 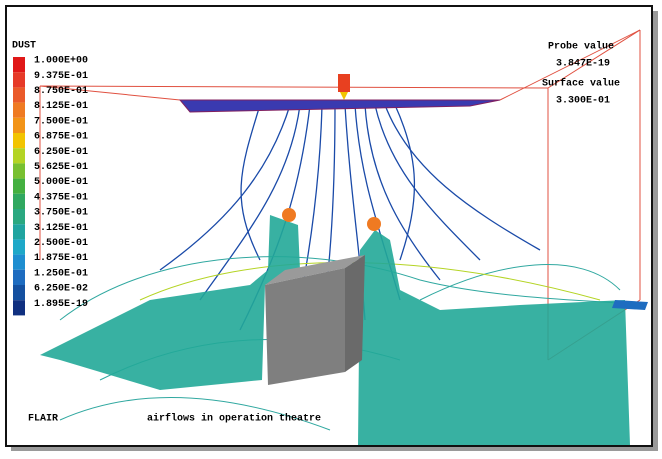 What do you see at coordinates (61, 182) in the screenshot?
I see `legend-label: 5.000E-01` at bounding box center [61, 182].